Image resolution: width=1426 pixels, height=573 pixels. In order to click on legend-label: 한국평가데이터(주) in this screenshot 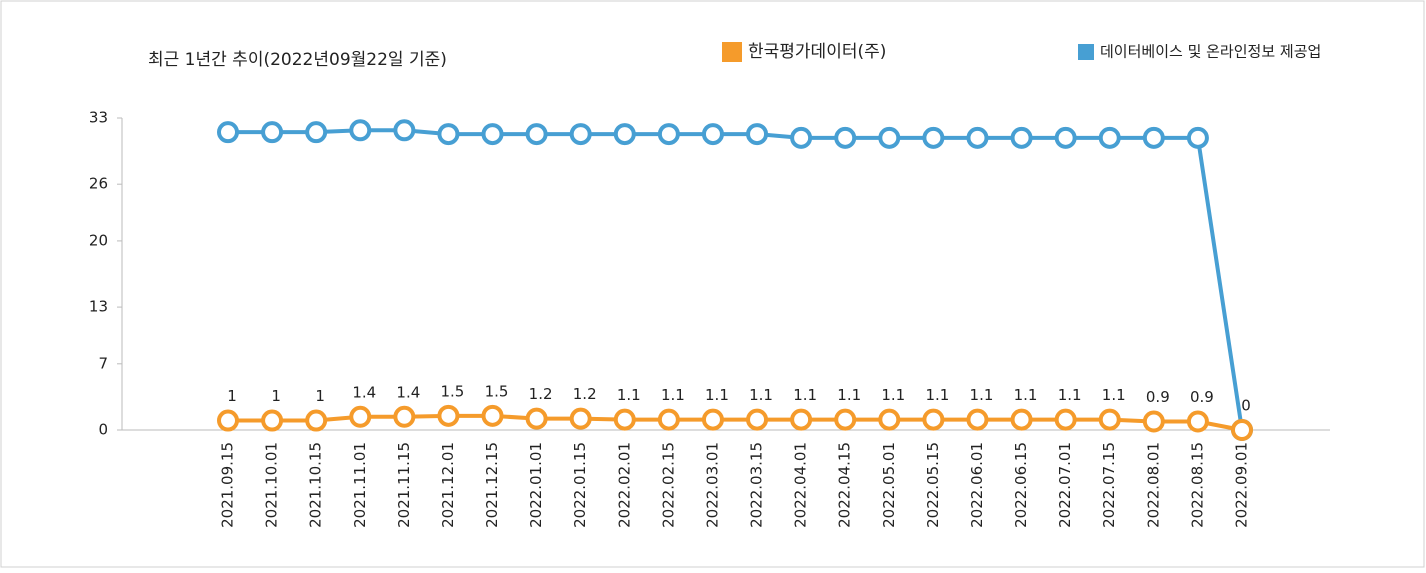, I will do `click(817, 52)`.